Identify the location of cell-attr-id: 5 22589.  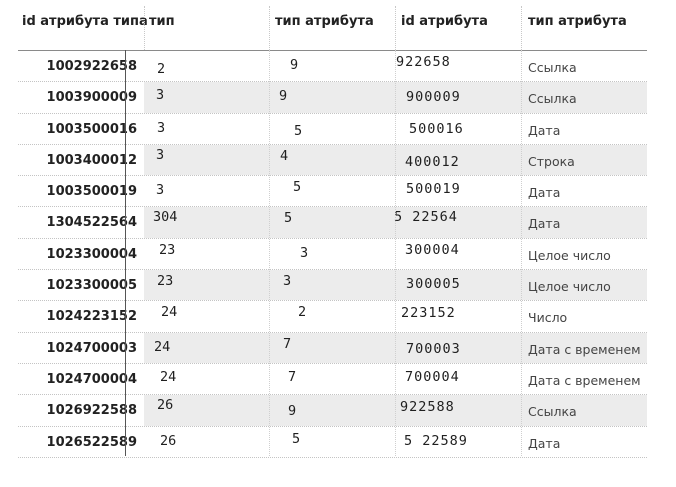
(436, 440).